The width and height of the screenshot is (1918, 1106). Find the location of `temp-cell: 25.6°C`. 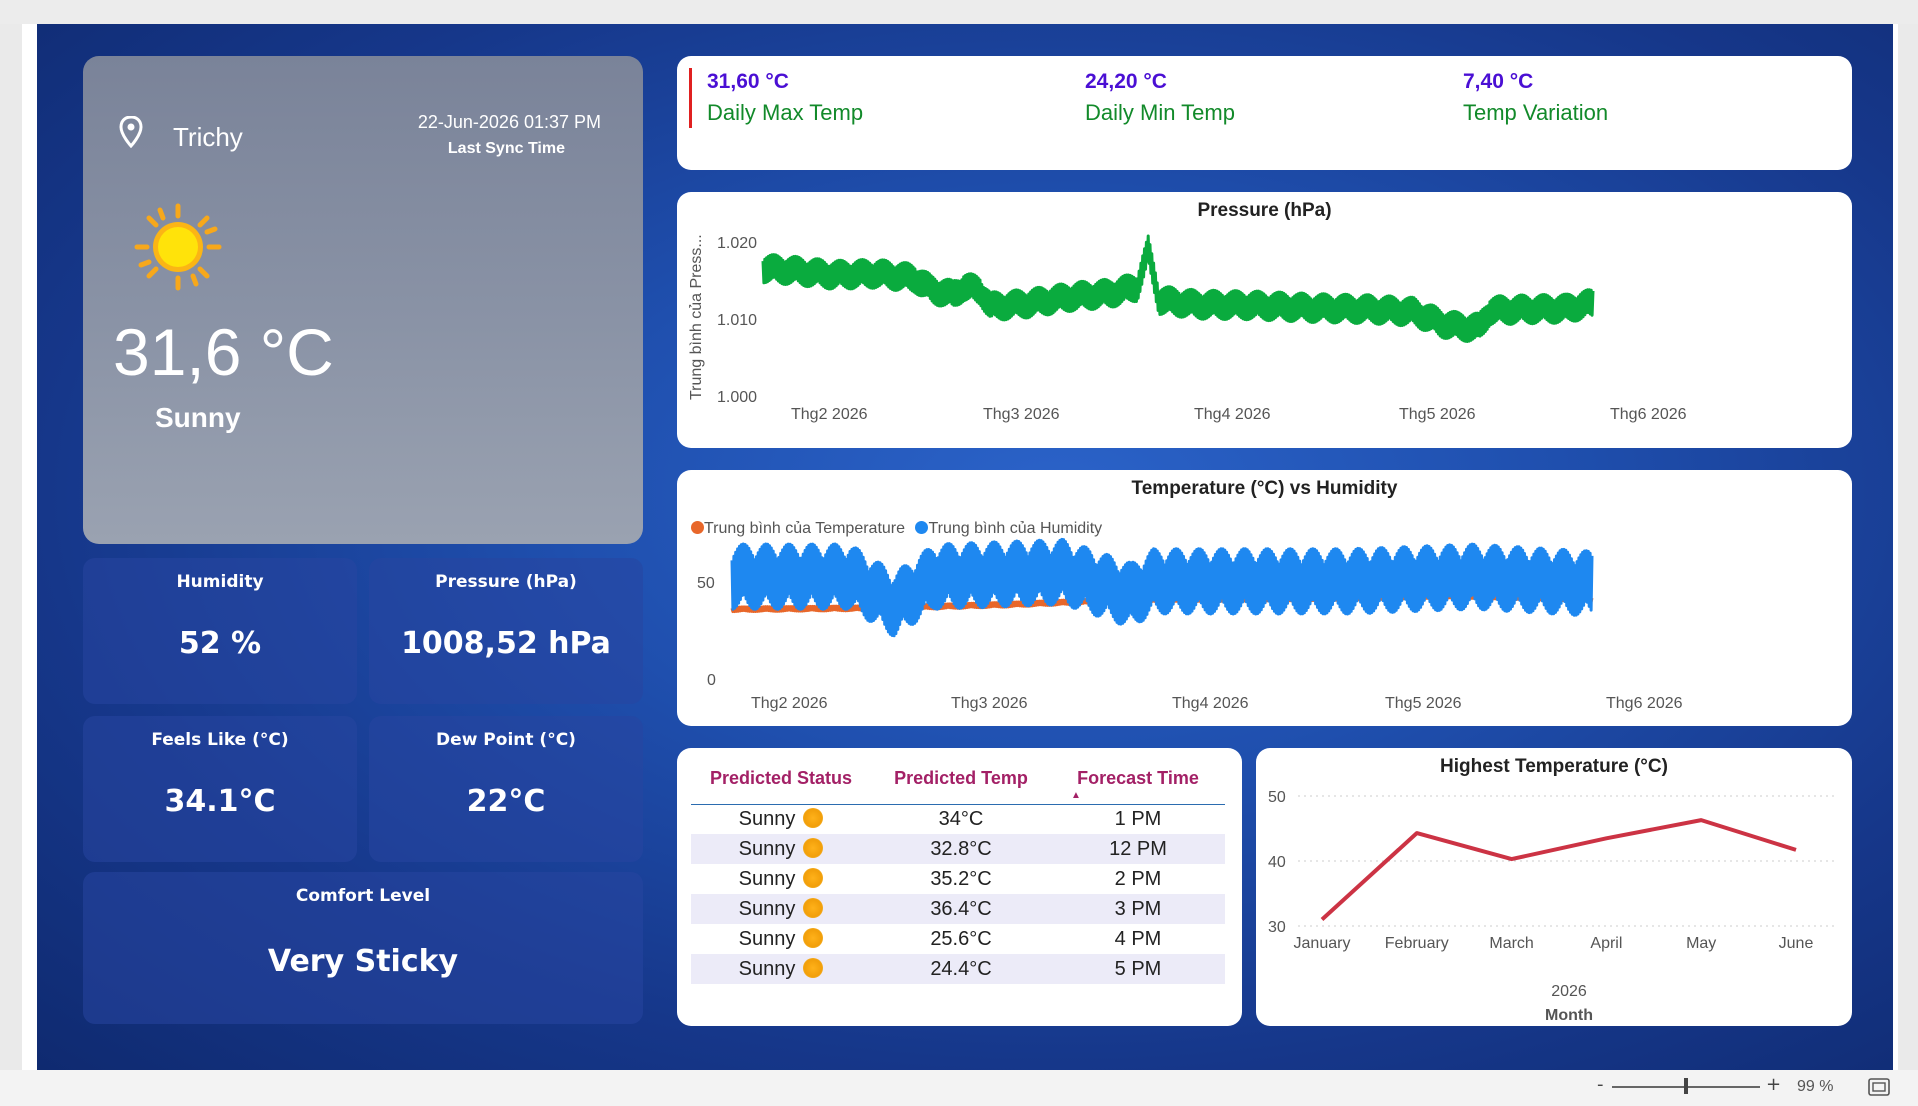

temp-cell: 25.6°C is located at coordinates (961, 938).